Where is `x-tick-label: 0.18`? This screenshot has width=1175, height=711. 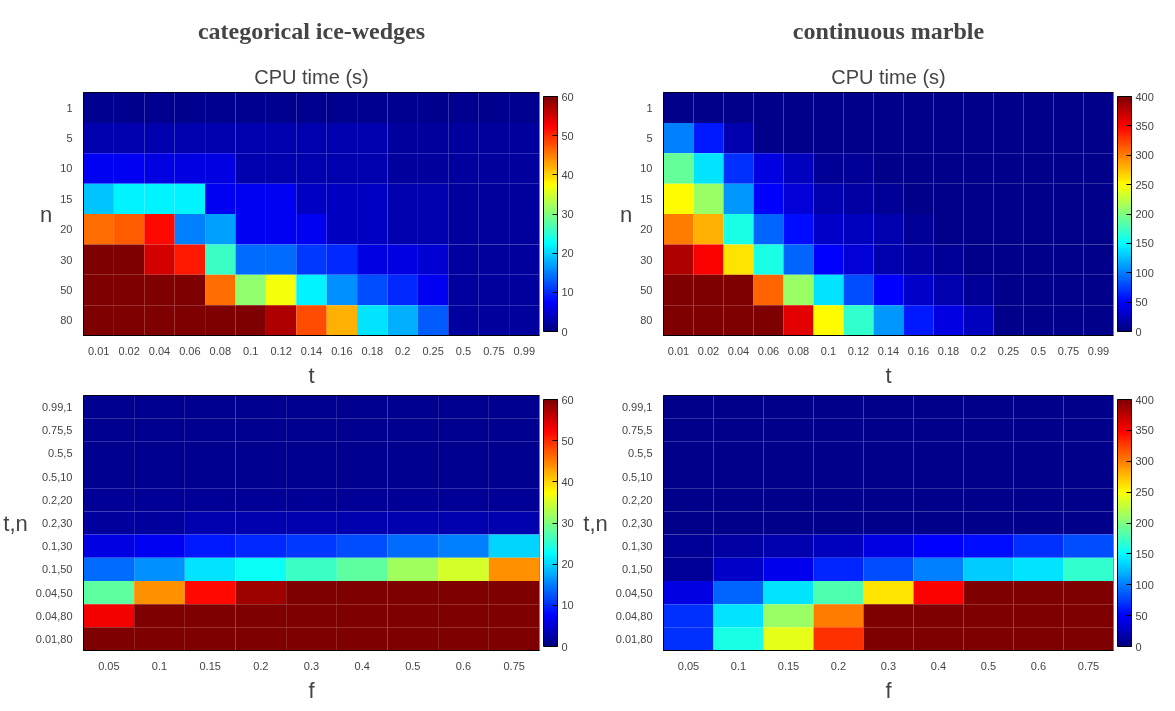
x-tick-label: 0.18 is located at coordinates (948, 350).